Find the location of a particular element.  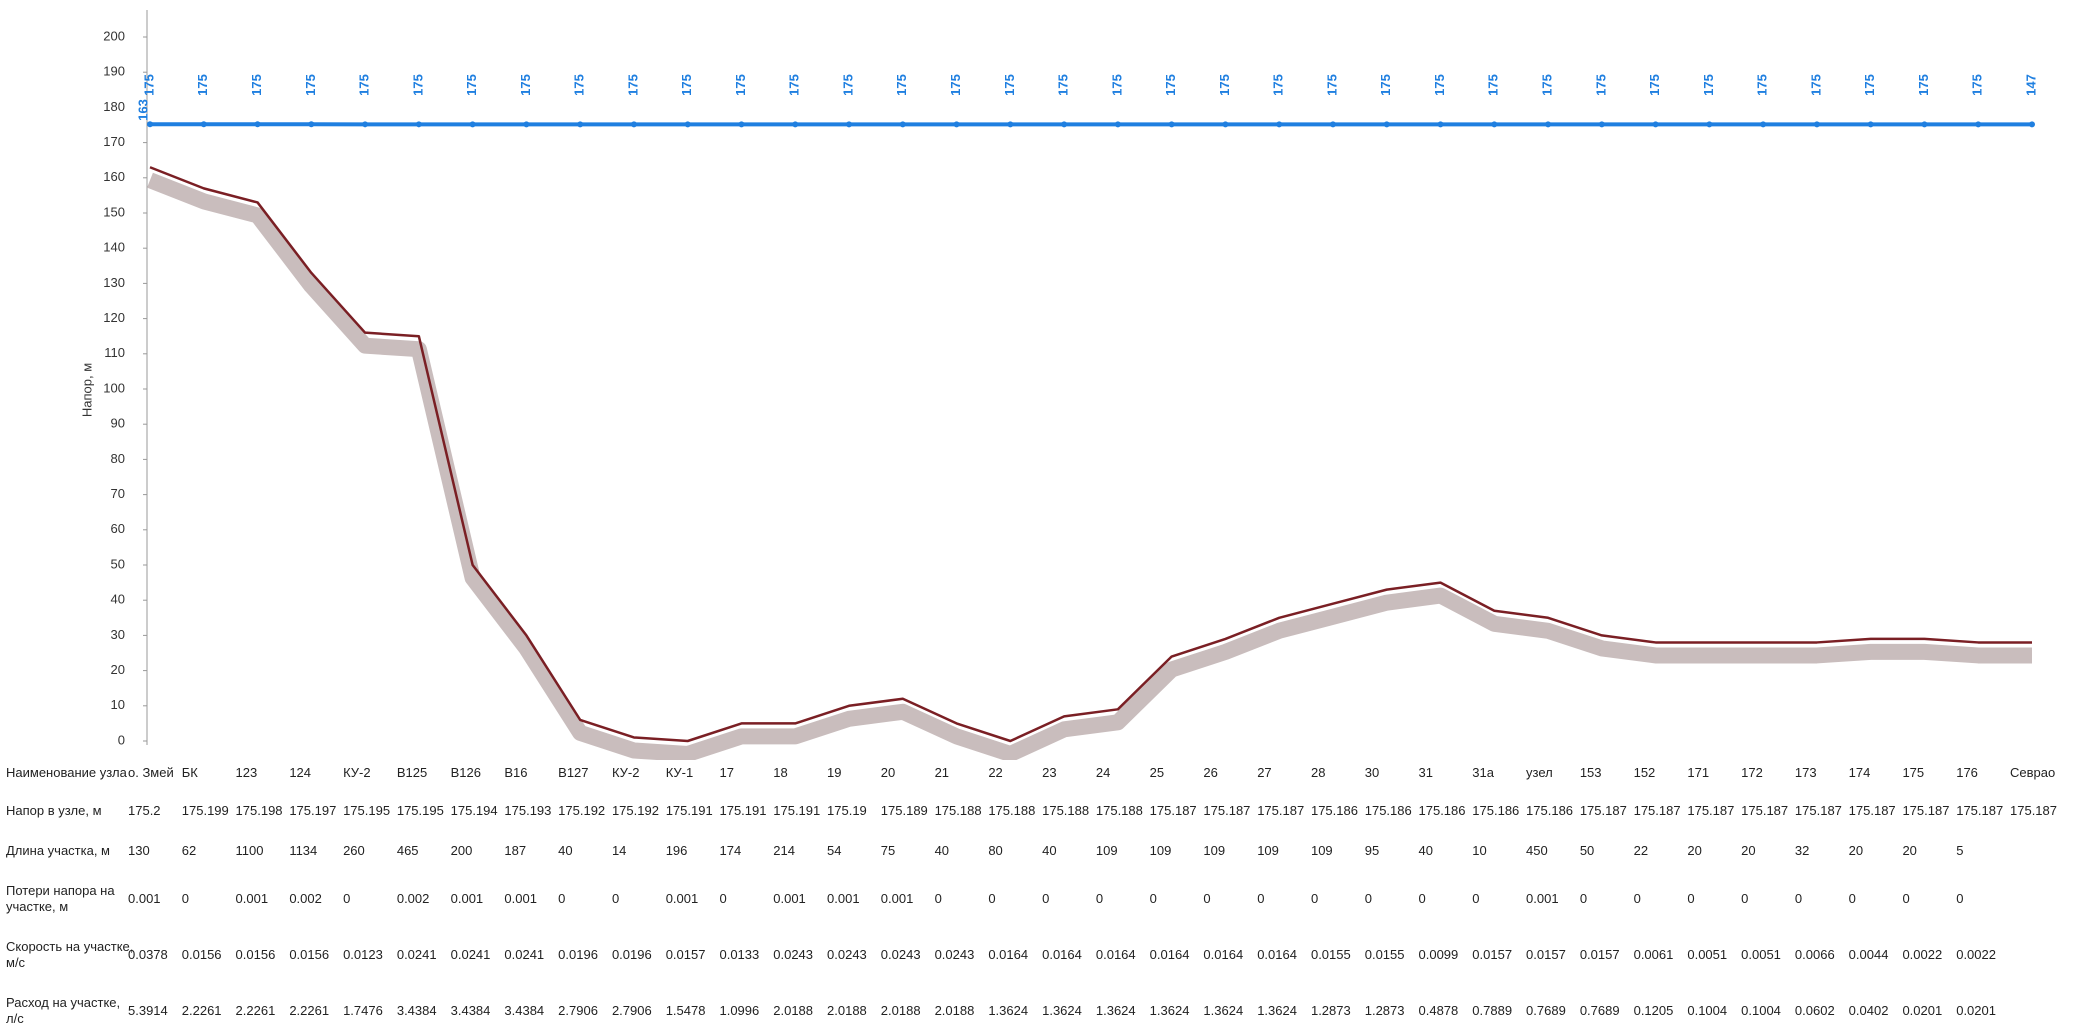

segment-lengths: 200 is located at coordinates (461, 850).